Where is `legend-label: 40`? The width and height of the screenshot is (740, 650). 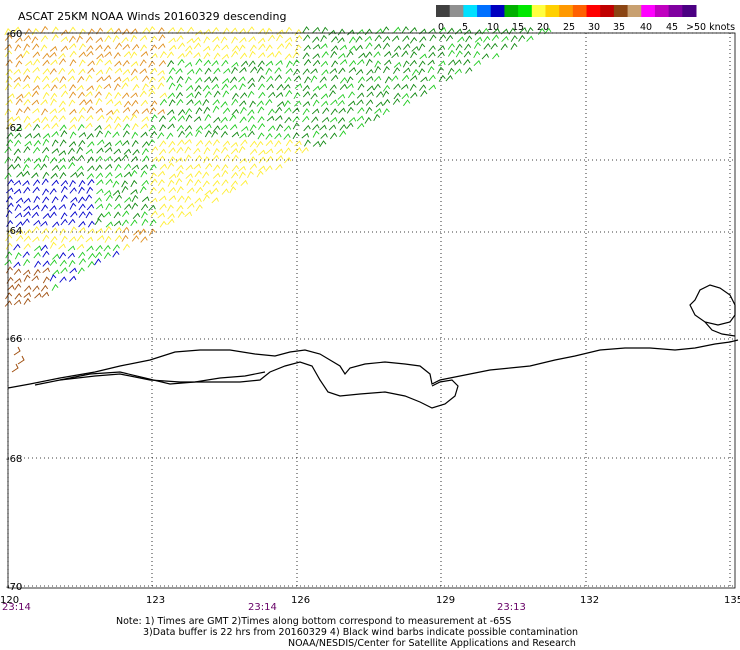
legend-label: 40 is located at coordinates (646, 27).